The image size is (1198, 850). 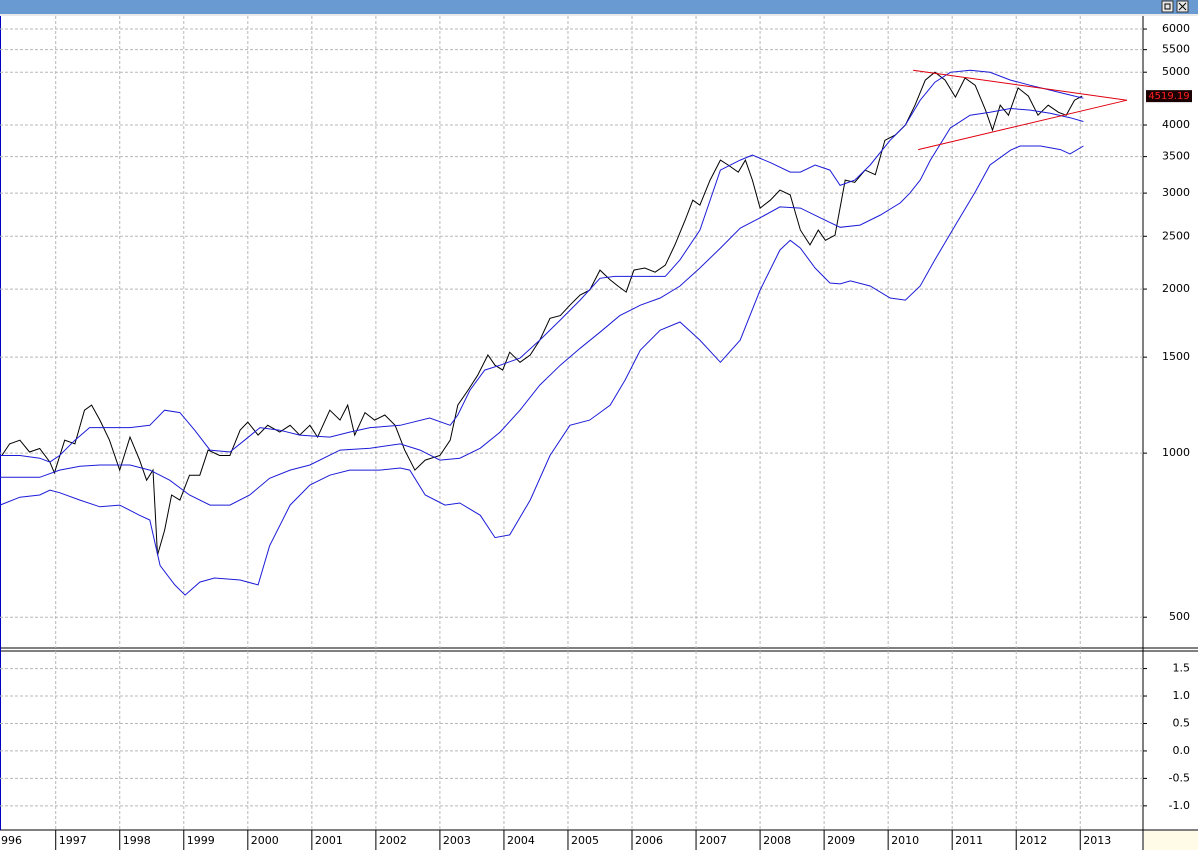 What do you see at coordinates (1176, 288) in the screenshot?
I see `y-tick-label: 2000` at bounding box center [1176, 288].